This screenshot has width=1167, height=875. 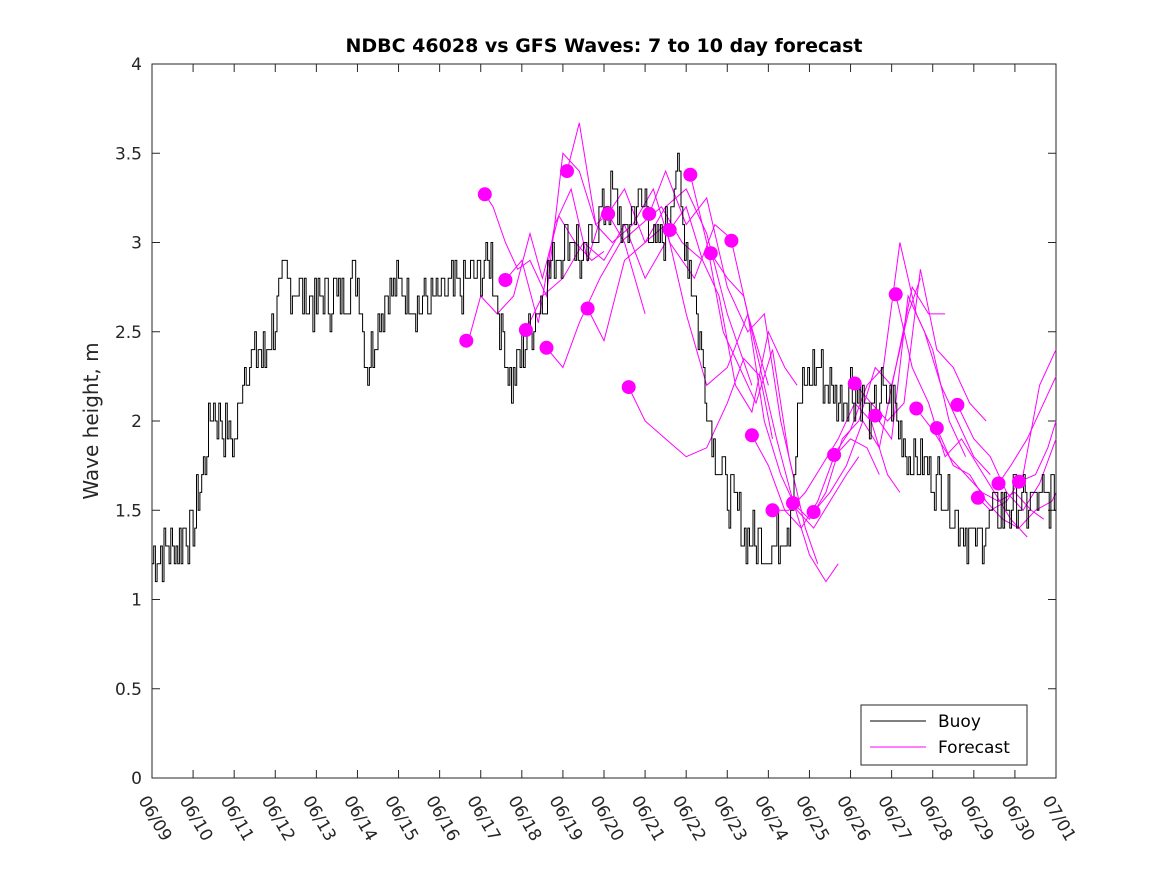 I want to click on legend-box, so click(x=944, y=735).